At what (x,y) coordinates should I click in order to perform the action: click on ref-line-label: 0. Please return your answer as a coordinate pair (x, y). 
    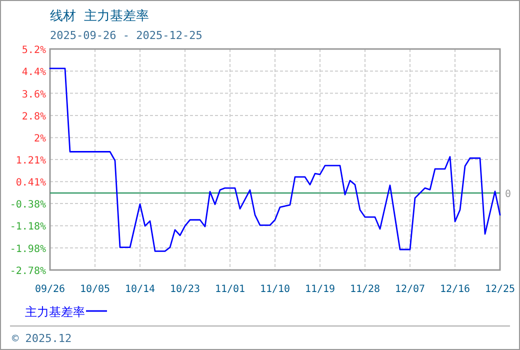
    Looking at the image, I should click on (508, 194).